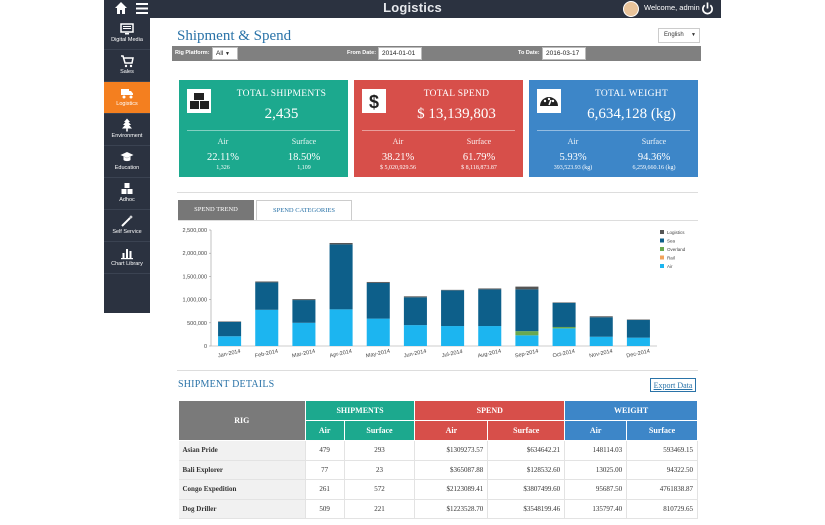 The height and width of the screenshot is (525, 825). I want to click on section-title: SHIPMENT DETAILS, so click(226, 384).